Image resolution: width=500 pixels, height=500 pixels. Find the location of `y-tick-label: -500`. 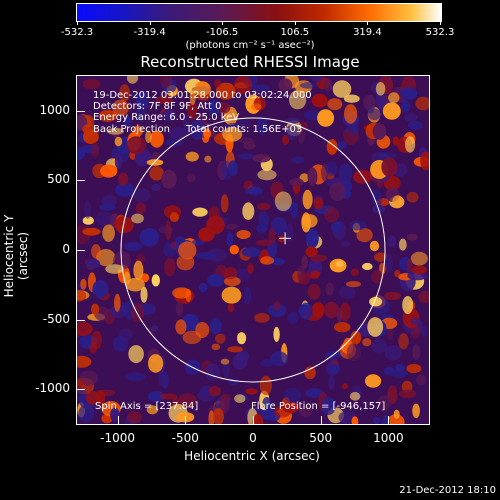

y-tick-label: -500 is located at coordinates (56, 318).